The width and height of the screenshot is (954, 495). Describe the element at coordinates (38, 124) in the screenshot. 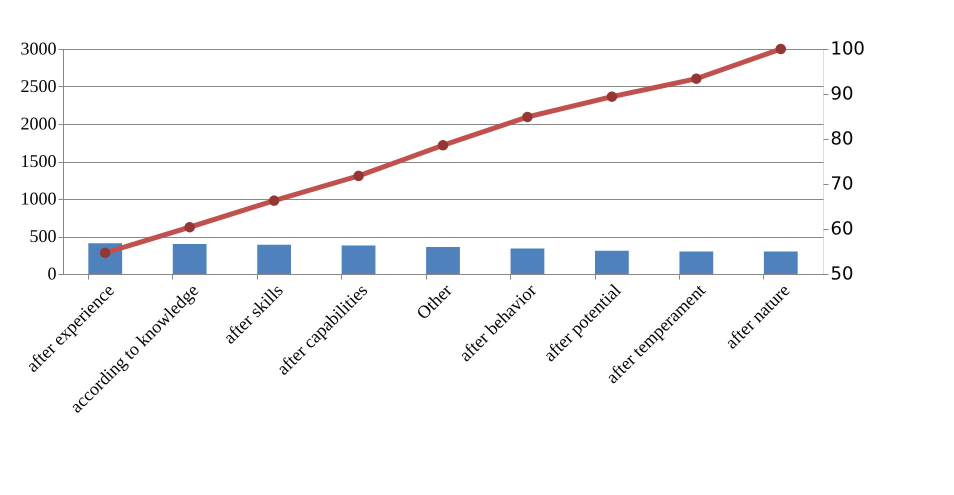

I see `y-tick-label: 2000` at that location.